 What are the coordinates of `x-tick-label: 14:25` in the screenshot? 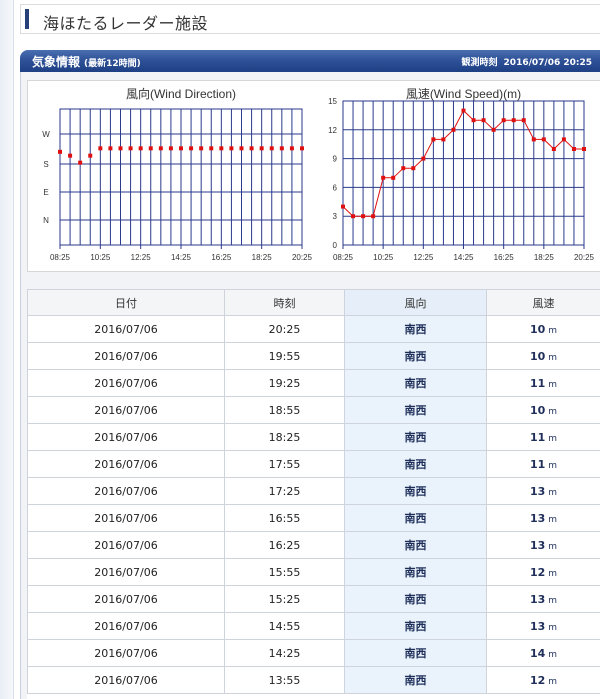 It's located at (463, 257).